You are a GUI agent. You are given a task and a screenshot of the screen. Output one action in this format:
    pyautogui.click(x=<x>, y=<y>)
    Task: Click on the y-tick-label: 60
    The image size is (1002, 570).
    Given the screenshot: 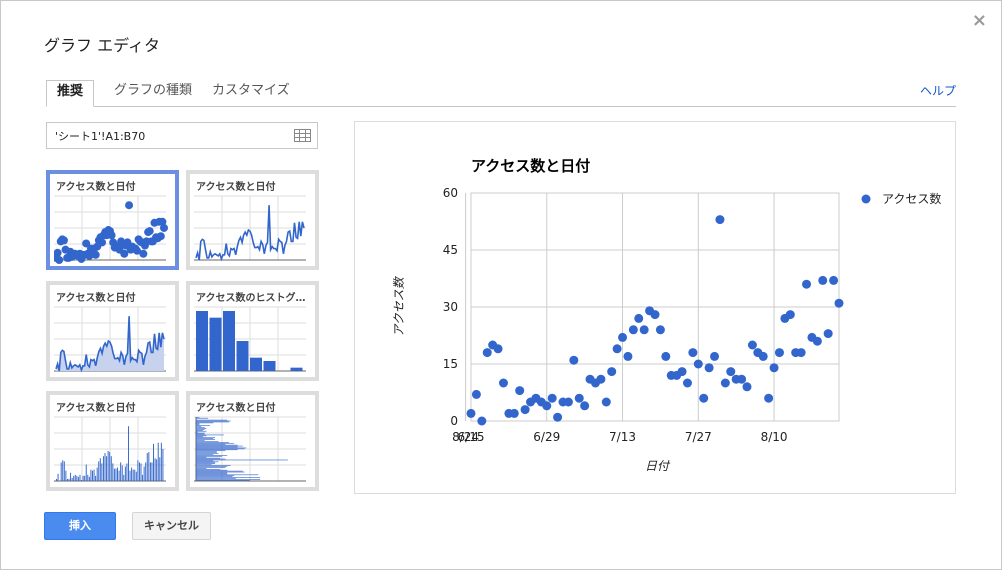 What is the action you would take?
    pyautogui.click(x=450, y=193)
    